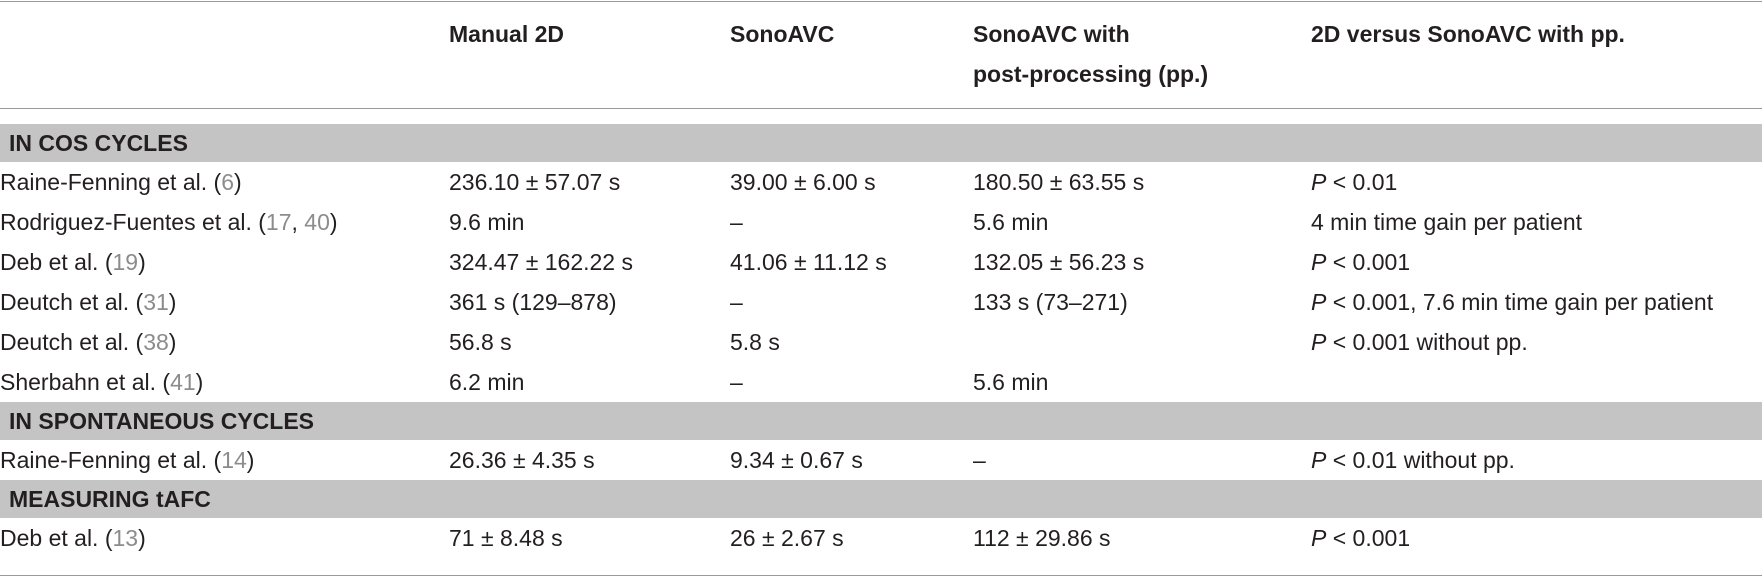 This screenshot has height=579, width=1762. Describe the element at coordinates (1059, 262) in the screenshot. I see `sonoavc-pp-cell: 132.05 ± 56.23 s` at that location.